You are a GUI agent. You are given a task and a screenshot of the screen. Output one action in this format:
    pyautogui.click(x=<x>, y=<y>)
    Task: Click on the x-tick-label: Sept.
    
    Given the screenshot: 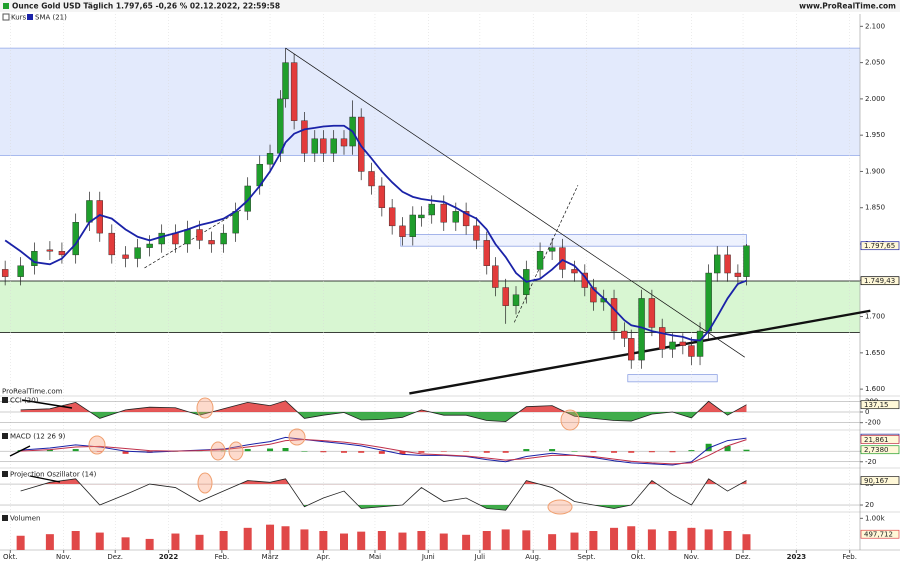 What is the action you would take?
    pyautogui.click(x=586, y=557)
    